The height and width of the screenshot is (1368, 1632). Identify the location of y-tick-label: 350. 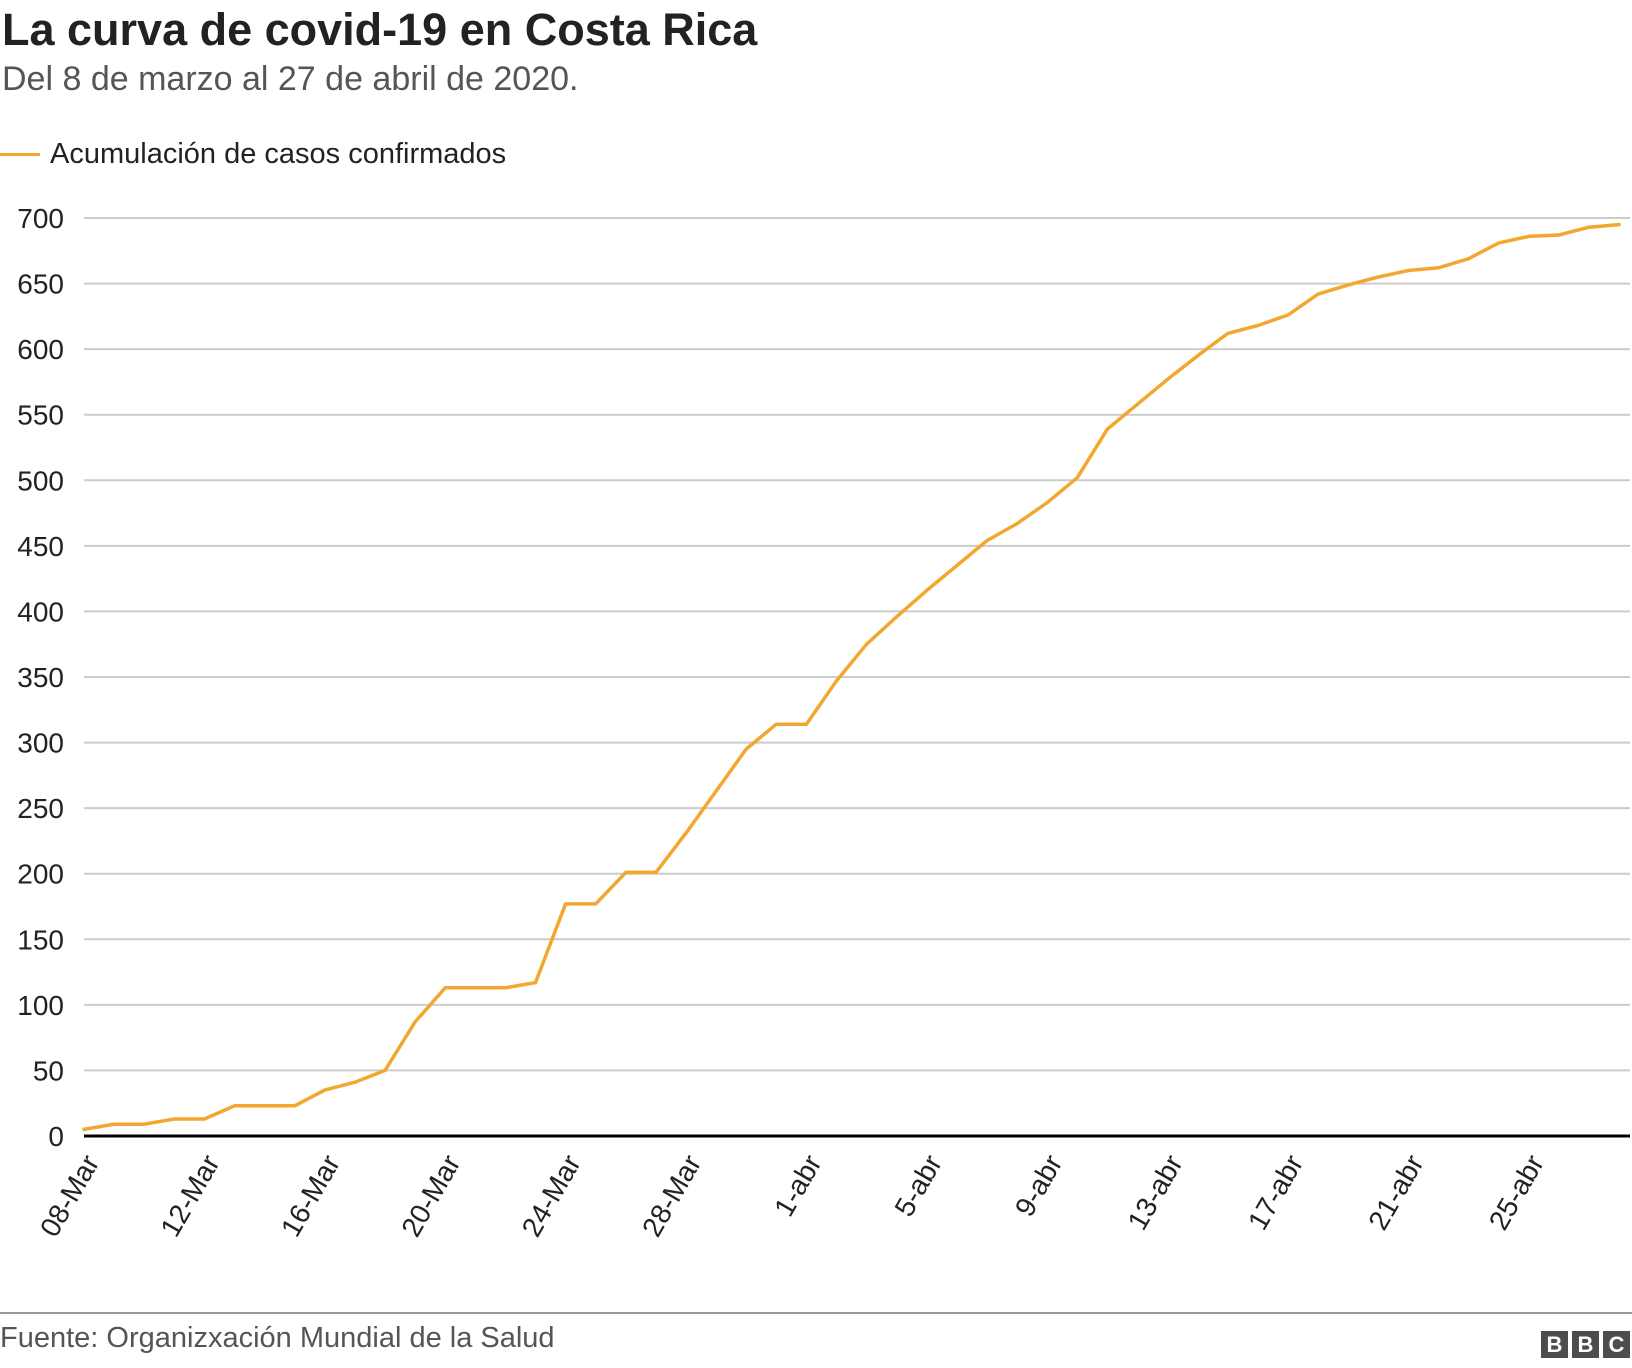
(40, 677).